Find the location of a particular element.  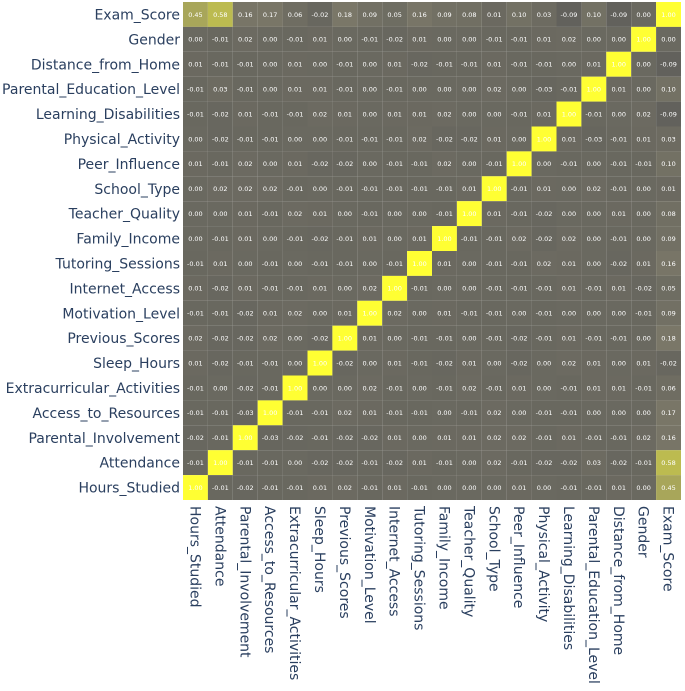

column-tick-label: Learning_Disabilities is located at coordinates (568, 578).